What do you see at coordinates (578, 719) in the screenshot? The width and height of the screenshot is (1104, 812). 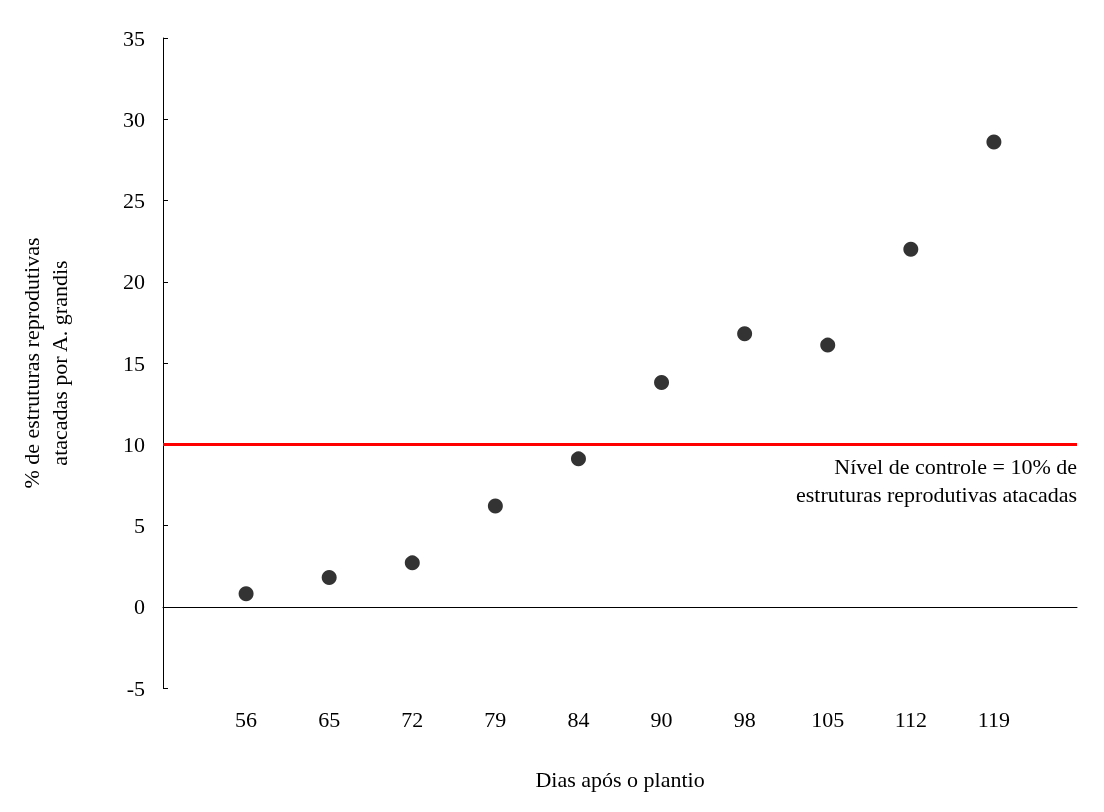 I see `x-tick-label: 84` at bounding box center [578, 719].